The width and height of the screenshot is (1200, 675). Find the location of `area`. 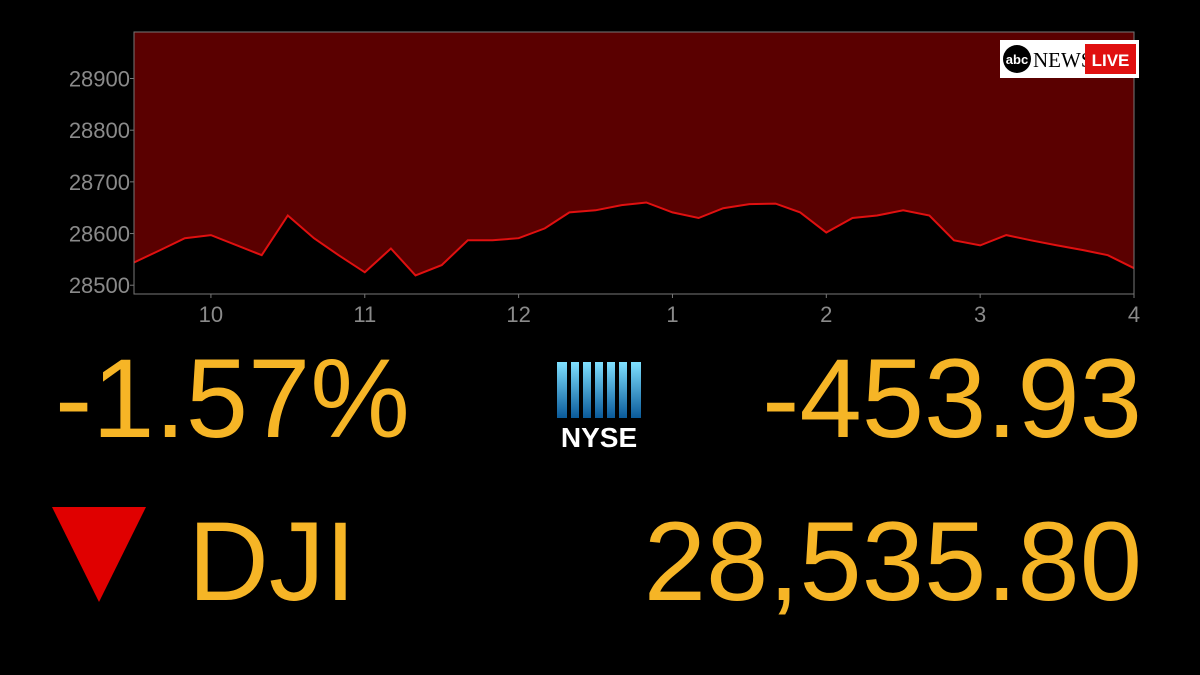

area is located at coordinates (634, 248).